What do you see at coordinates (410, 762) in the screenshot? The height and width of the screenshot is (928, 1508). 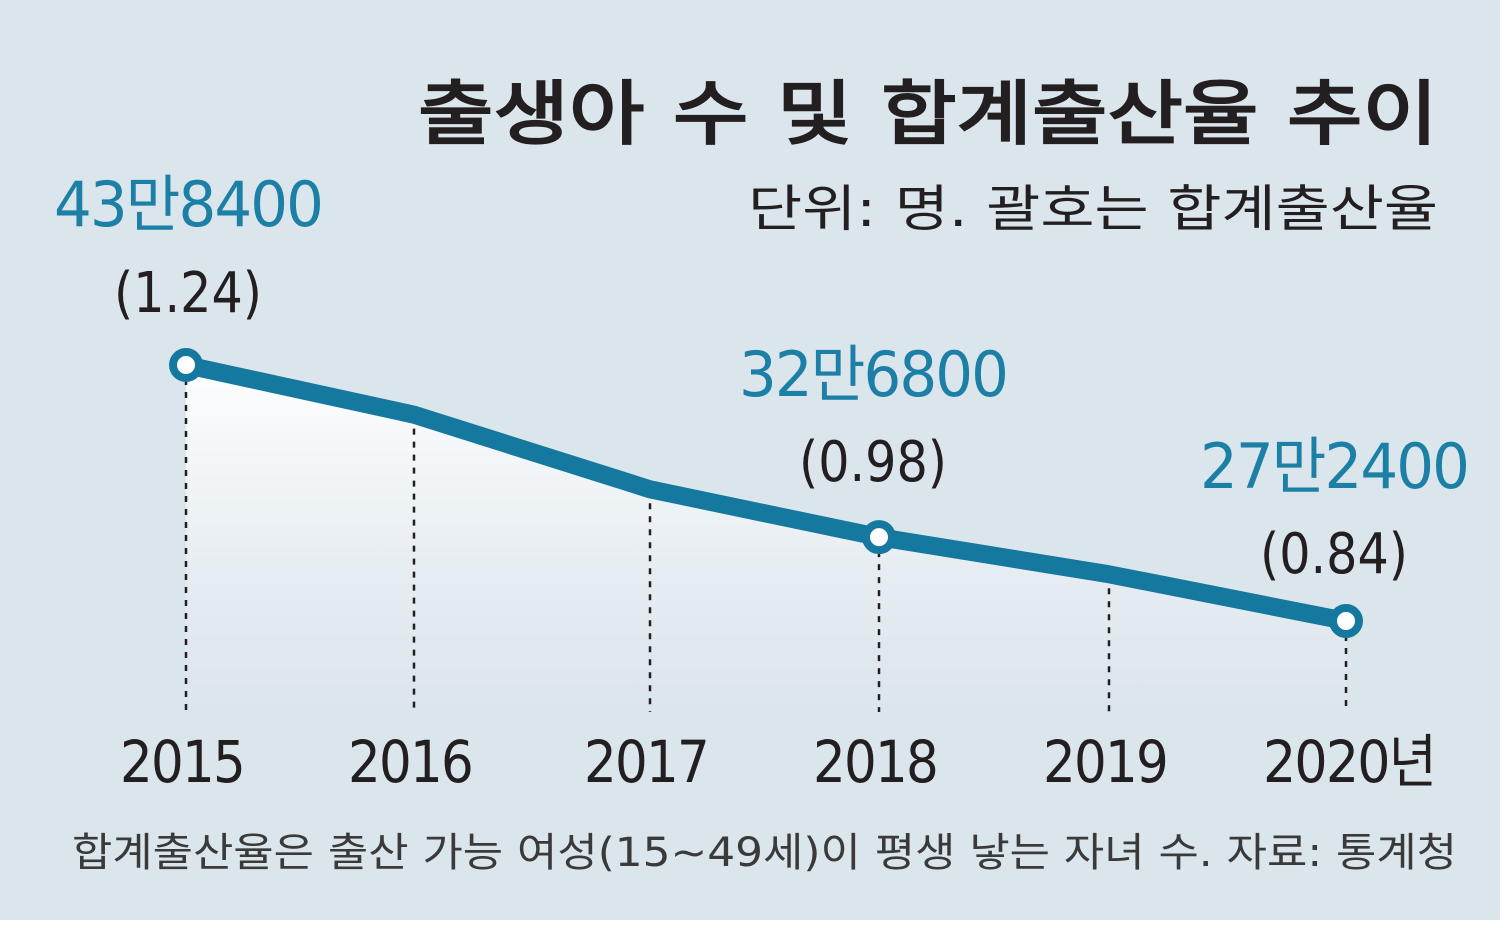 I see `x-tick-label-1: 2016` at bounding box center [410, 762].